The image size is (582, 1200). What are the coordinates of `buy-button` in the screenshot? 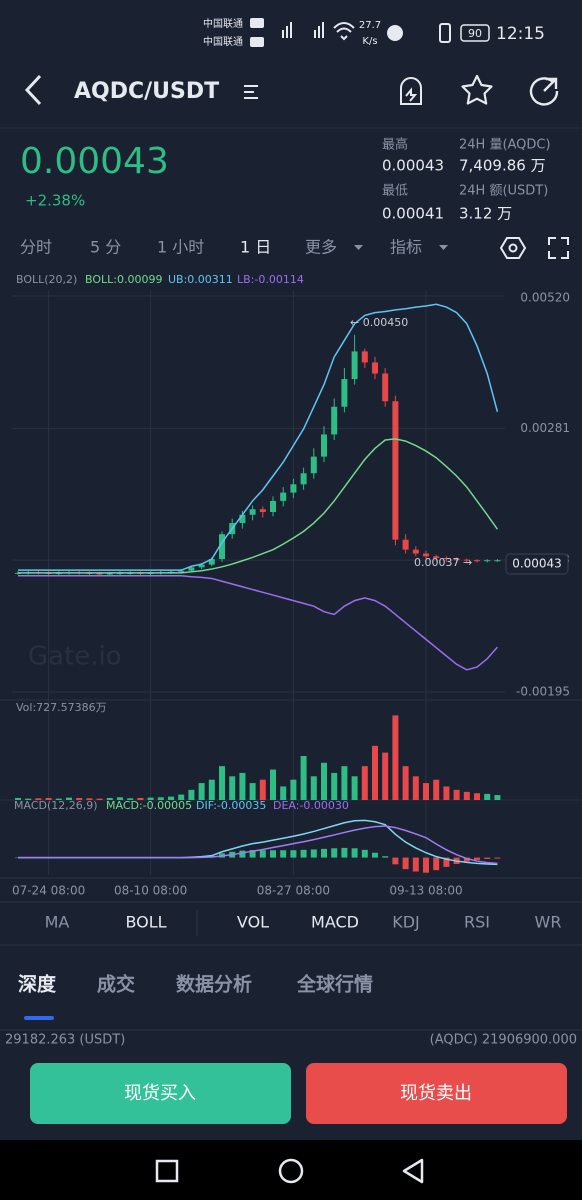 It's located at (160, 1093).